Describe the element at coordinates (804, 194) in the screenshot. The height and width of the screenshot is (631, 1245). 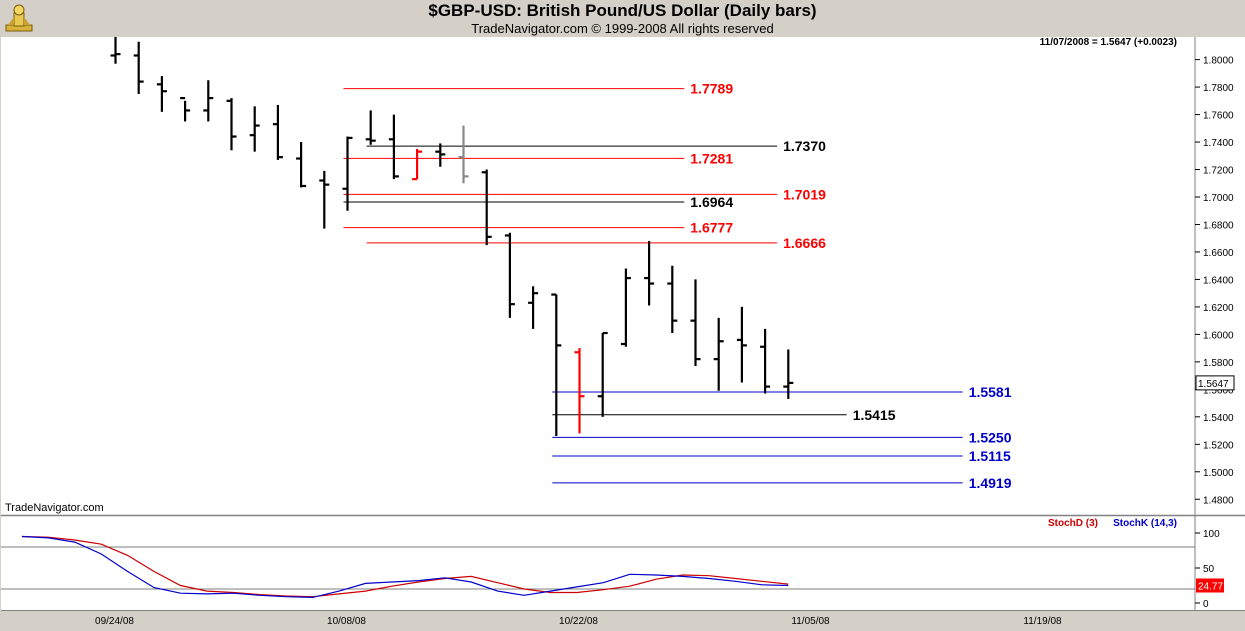
I see `level-label: 1.7019` at that location.